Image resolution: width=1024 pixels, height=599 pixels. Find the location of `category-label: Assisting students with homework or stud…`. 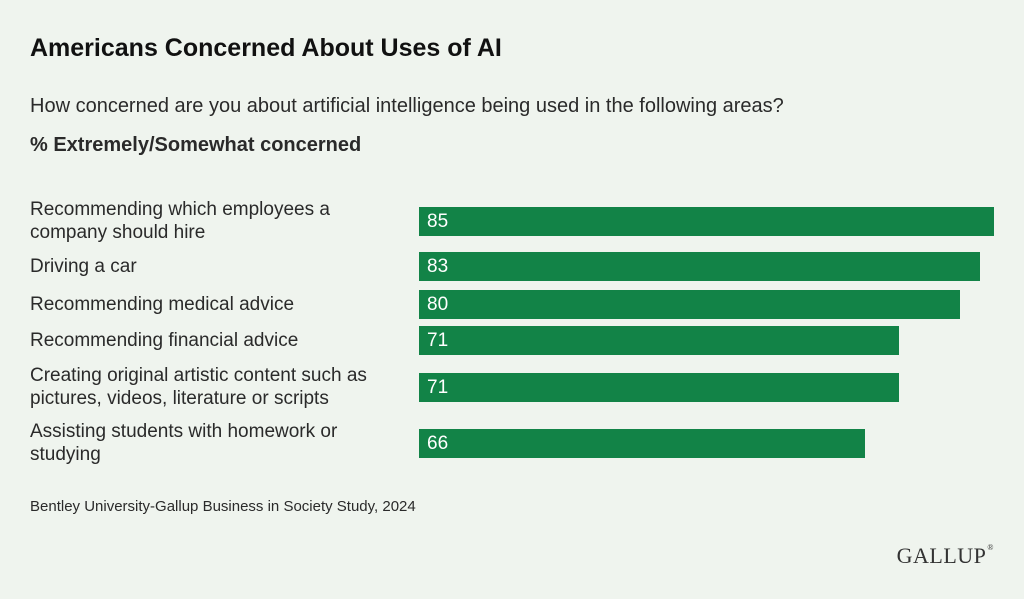

category-label: Assisting students with homework or stud… is located at coordinates (184, 443).